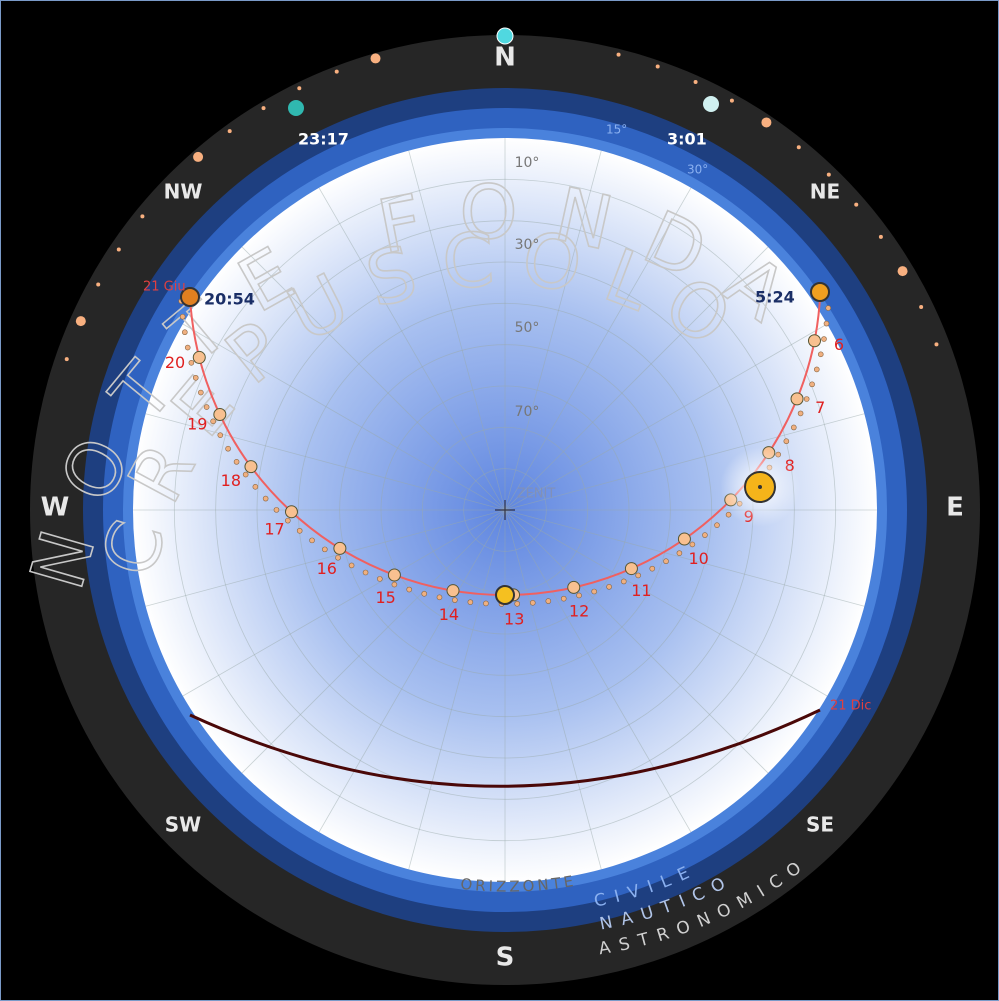  I want to click on winter-path, so click(505, 748).